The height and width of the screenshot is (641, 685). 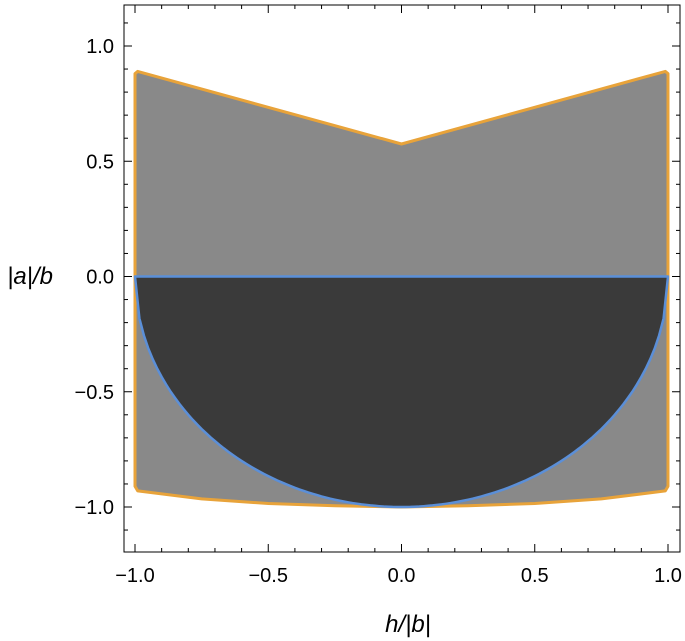 What do you see at coordinates (402, 576) in the screenshot?
I see `x-tick-label: 0.0` at bounding box center [402, 576].